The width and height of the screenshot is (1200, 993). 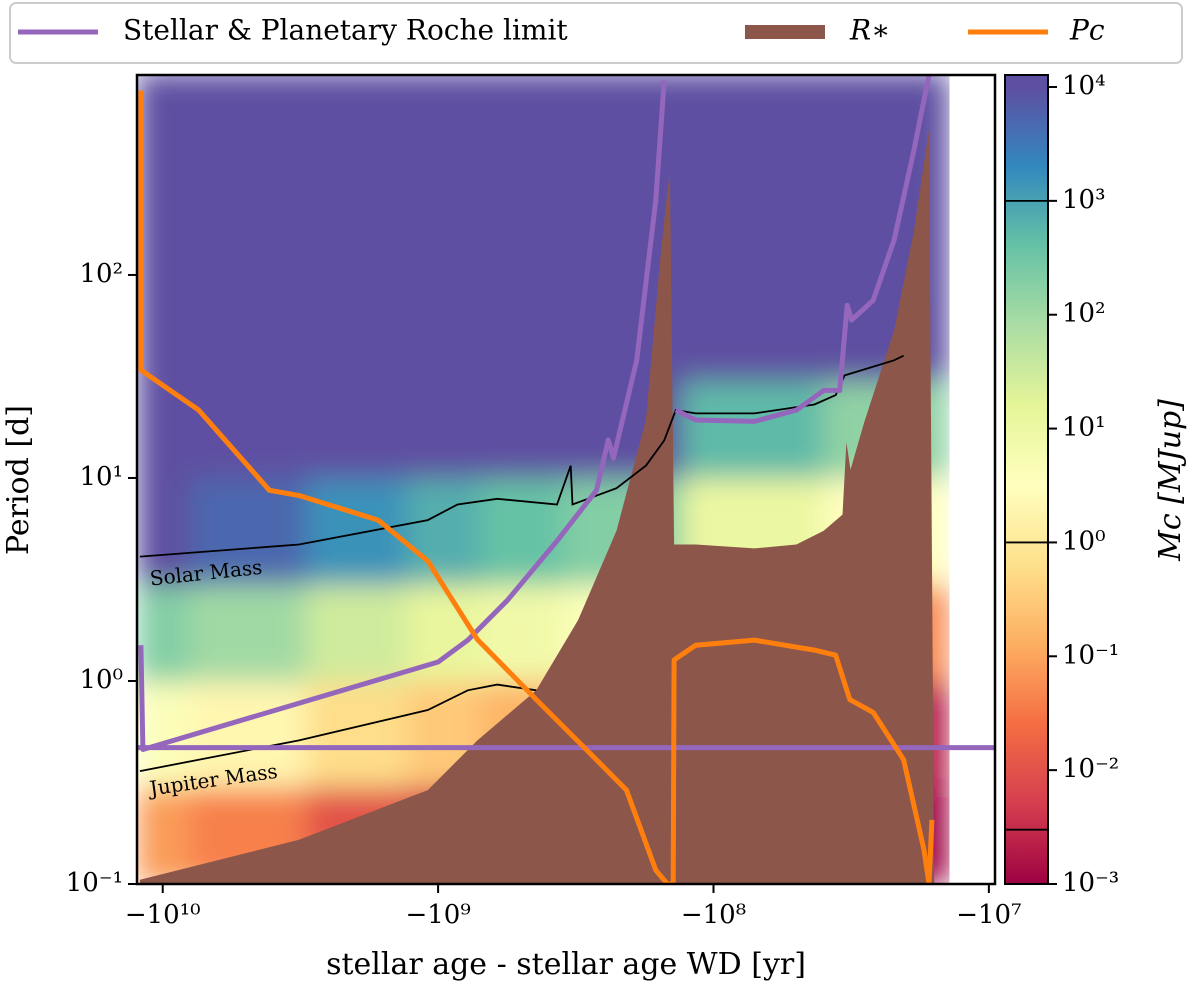 What do you see at coordinates (101, 274) in the screenshot?
I see `y-tick-label: 10²` at bounding box center [101, 274].